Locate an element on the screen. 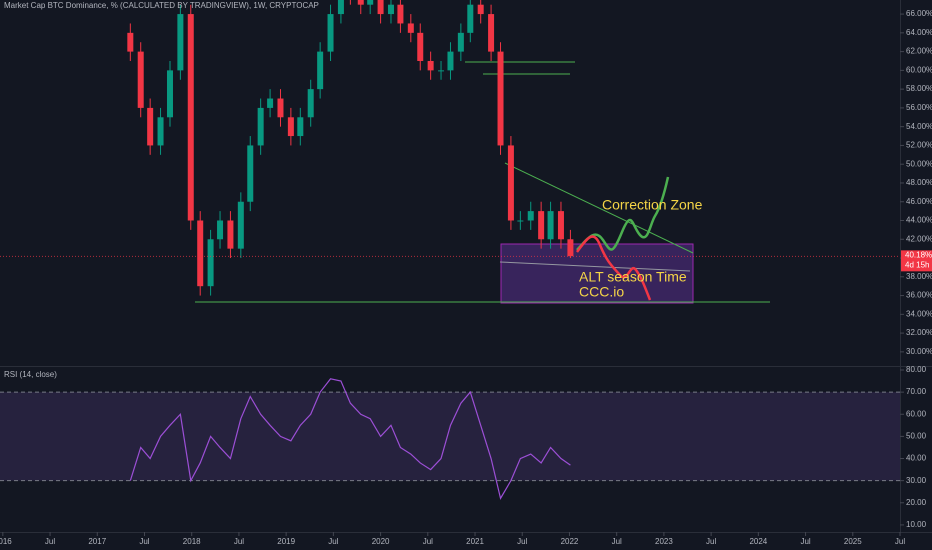  annotation: Correction Zone is located at coordinates (652, 205).